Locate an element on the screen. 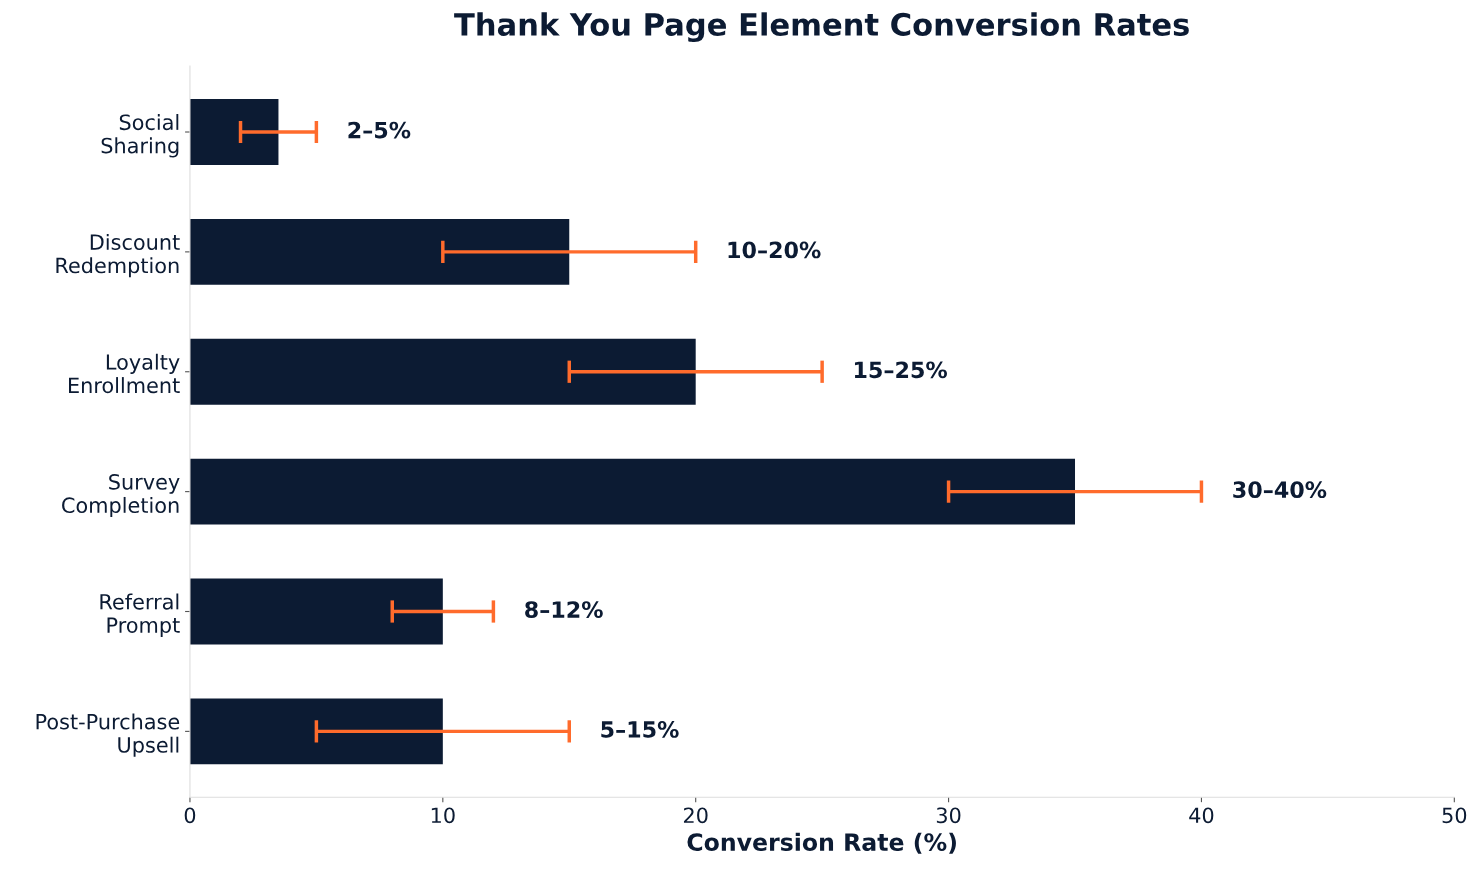 The width and height of the screenshot is (1484, 881). x-tick-label: 40 is located at coordinates (1201, 815).